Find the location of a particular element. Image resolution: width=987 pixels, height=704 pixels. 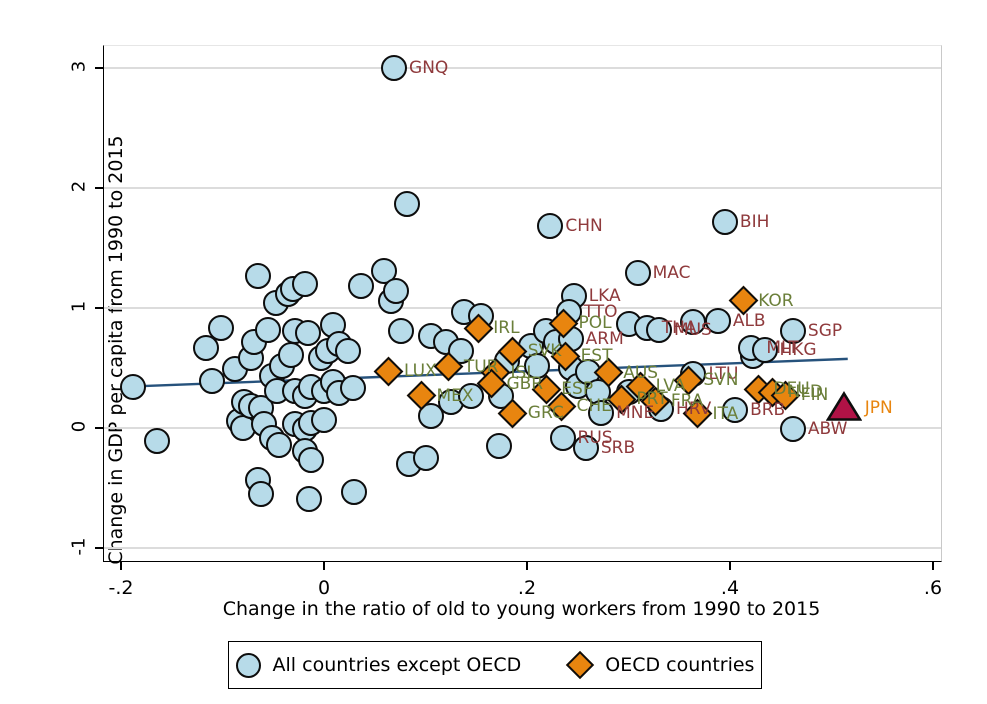

point-label-ARM: ARM is located at coordinates (604, 339).